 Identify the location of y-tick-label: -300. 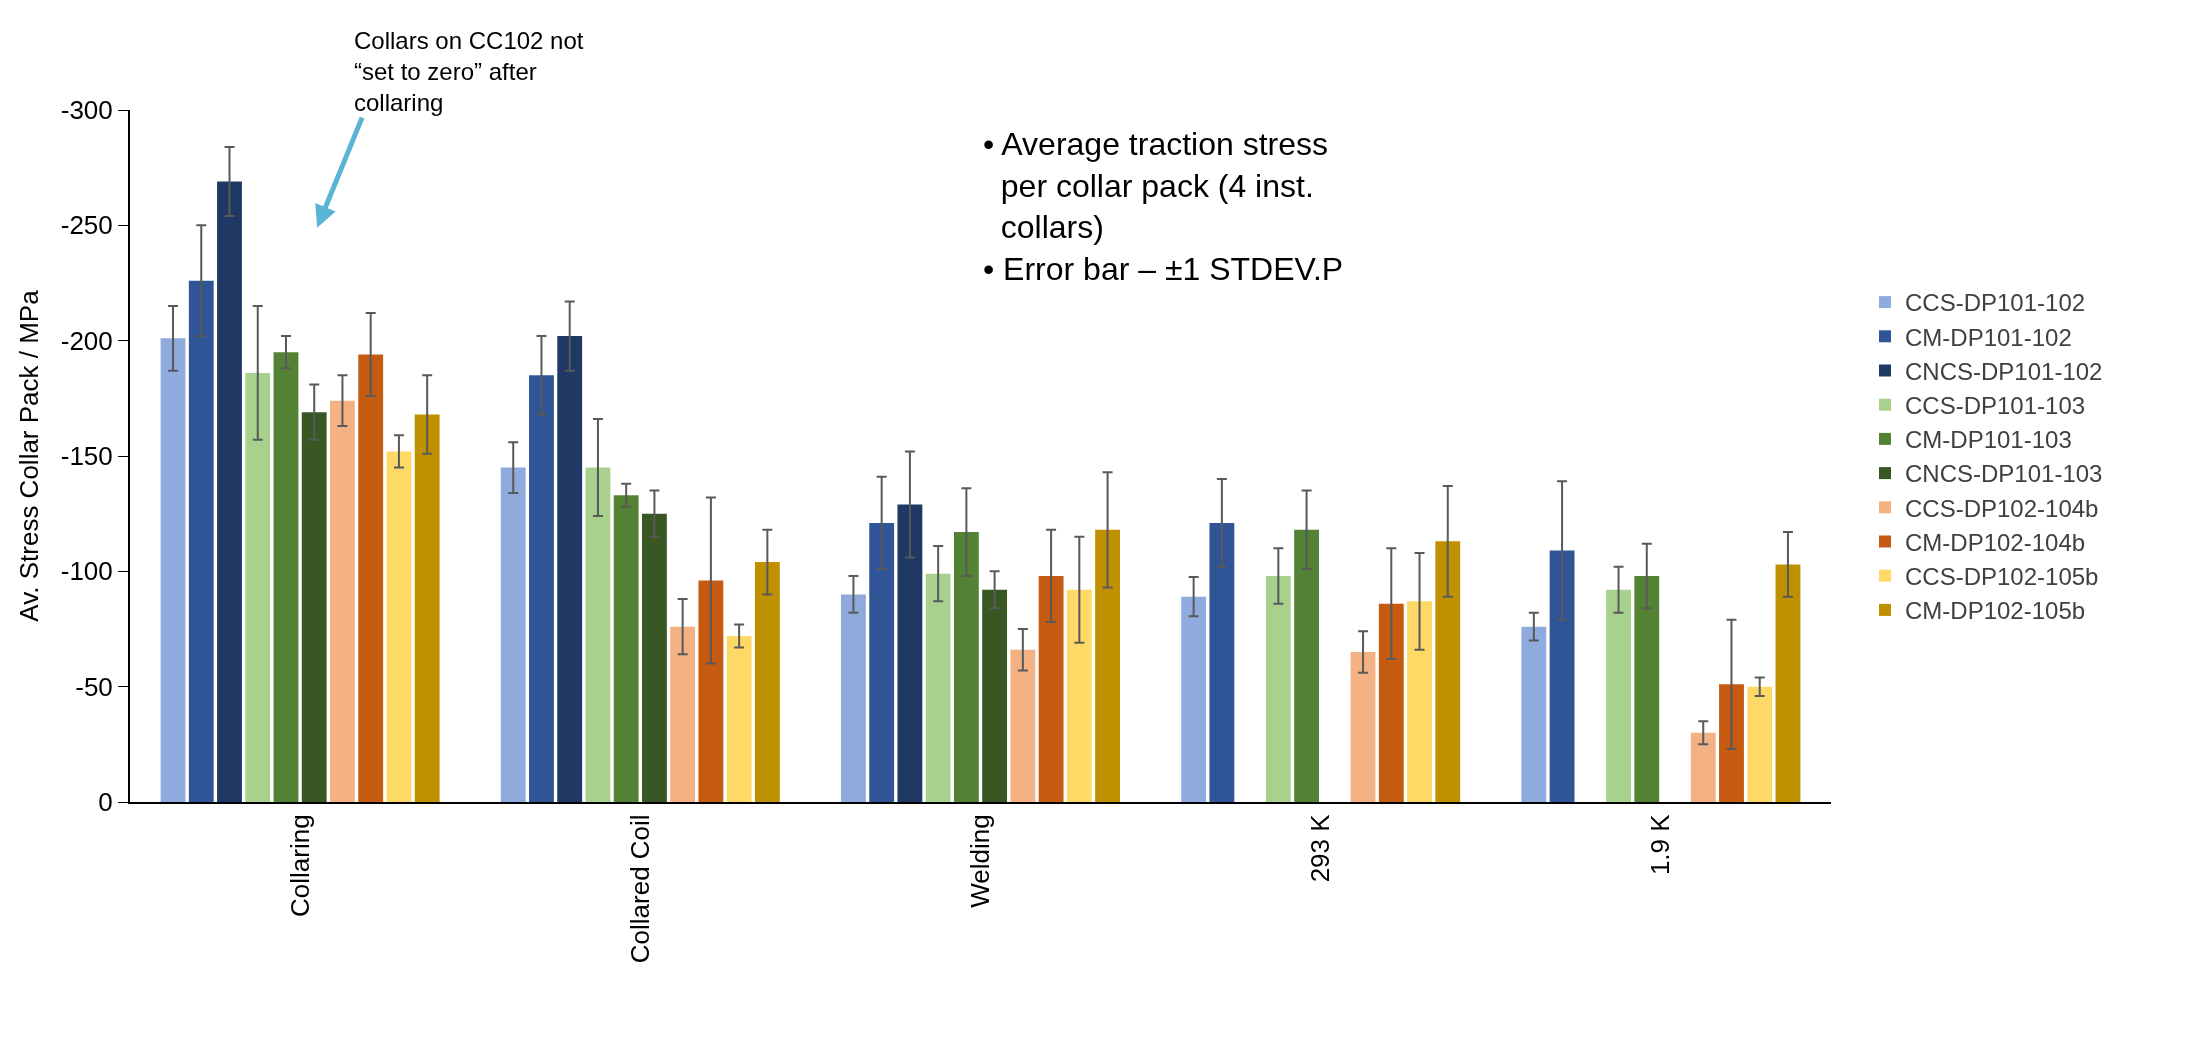
(86, 110).